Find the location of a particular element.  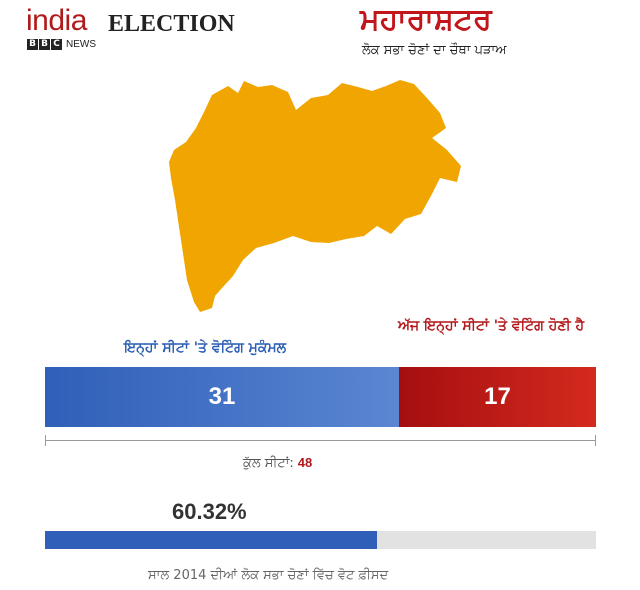

completed-seats-bar: 31 is located at coordinates (222, 397).